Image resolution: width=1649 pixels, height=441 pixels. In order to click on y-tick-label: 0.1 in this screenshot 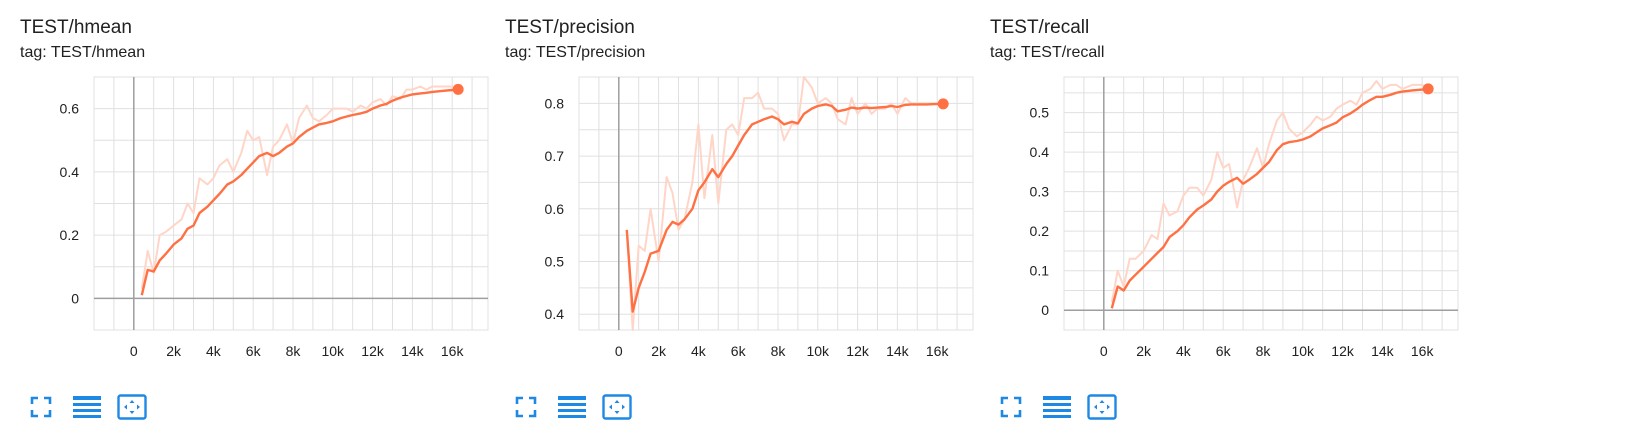, I will do `click(1040, 271)`.